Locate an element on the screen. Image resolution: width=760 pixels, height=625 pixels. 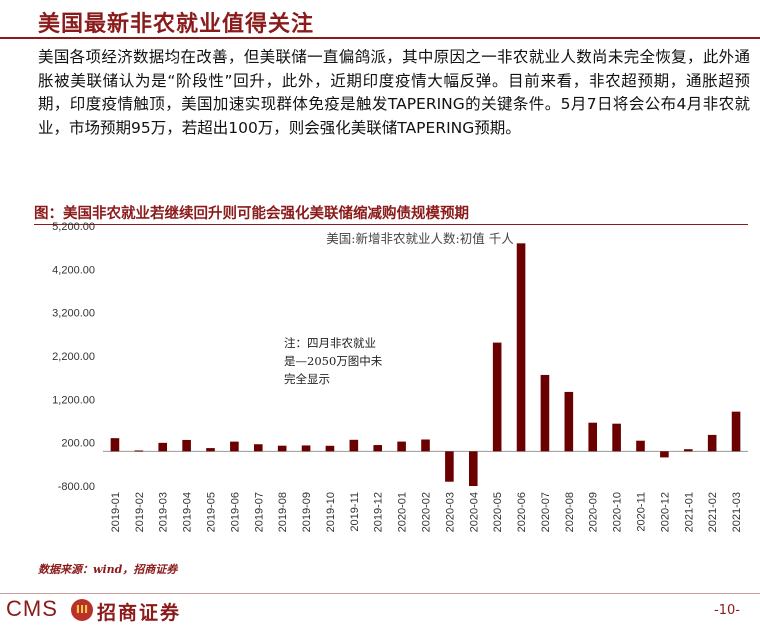
x-tick-label: 2020-08 is located at coordinates (570, 512).